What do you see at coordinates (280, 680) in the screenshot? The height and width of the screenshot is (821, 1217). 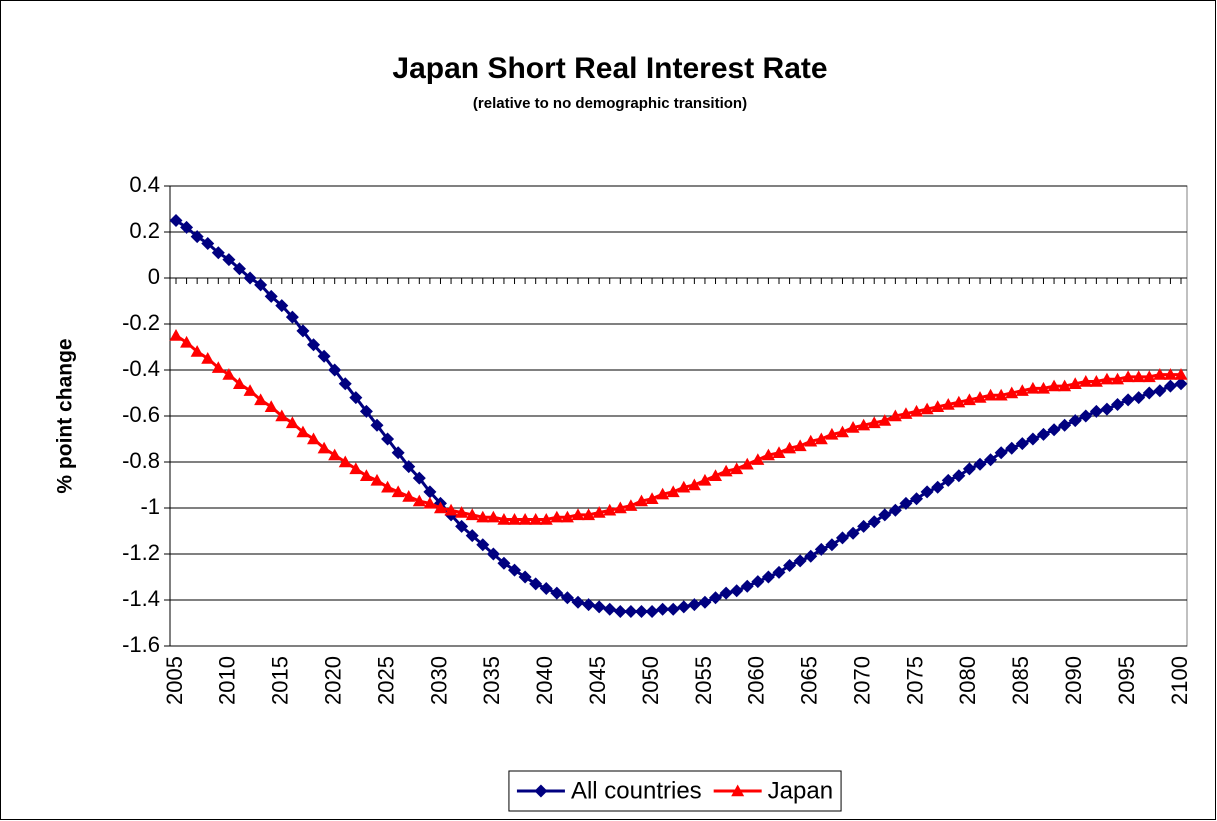 I see `x-tick-label: 2015` at bounding box center [280, 680].